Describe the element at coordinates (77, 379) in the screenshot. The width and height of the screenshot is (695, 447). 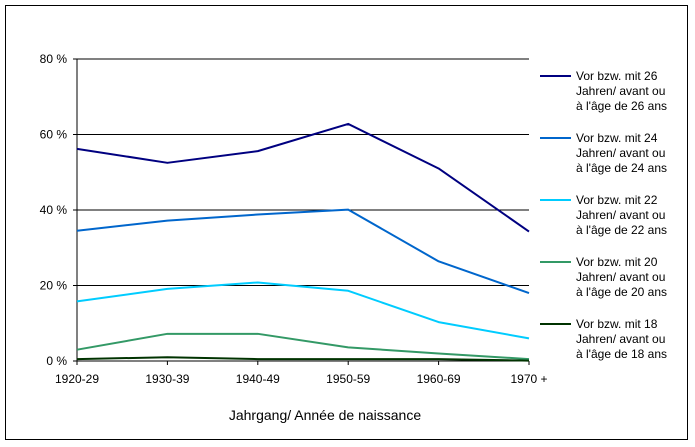
I see `x-tick-label: 1920-29` at that location.